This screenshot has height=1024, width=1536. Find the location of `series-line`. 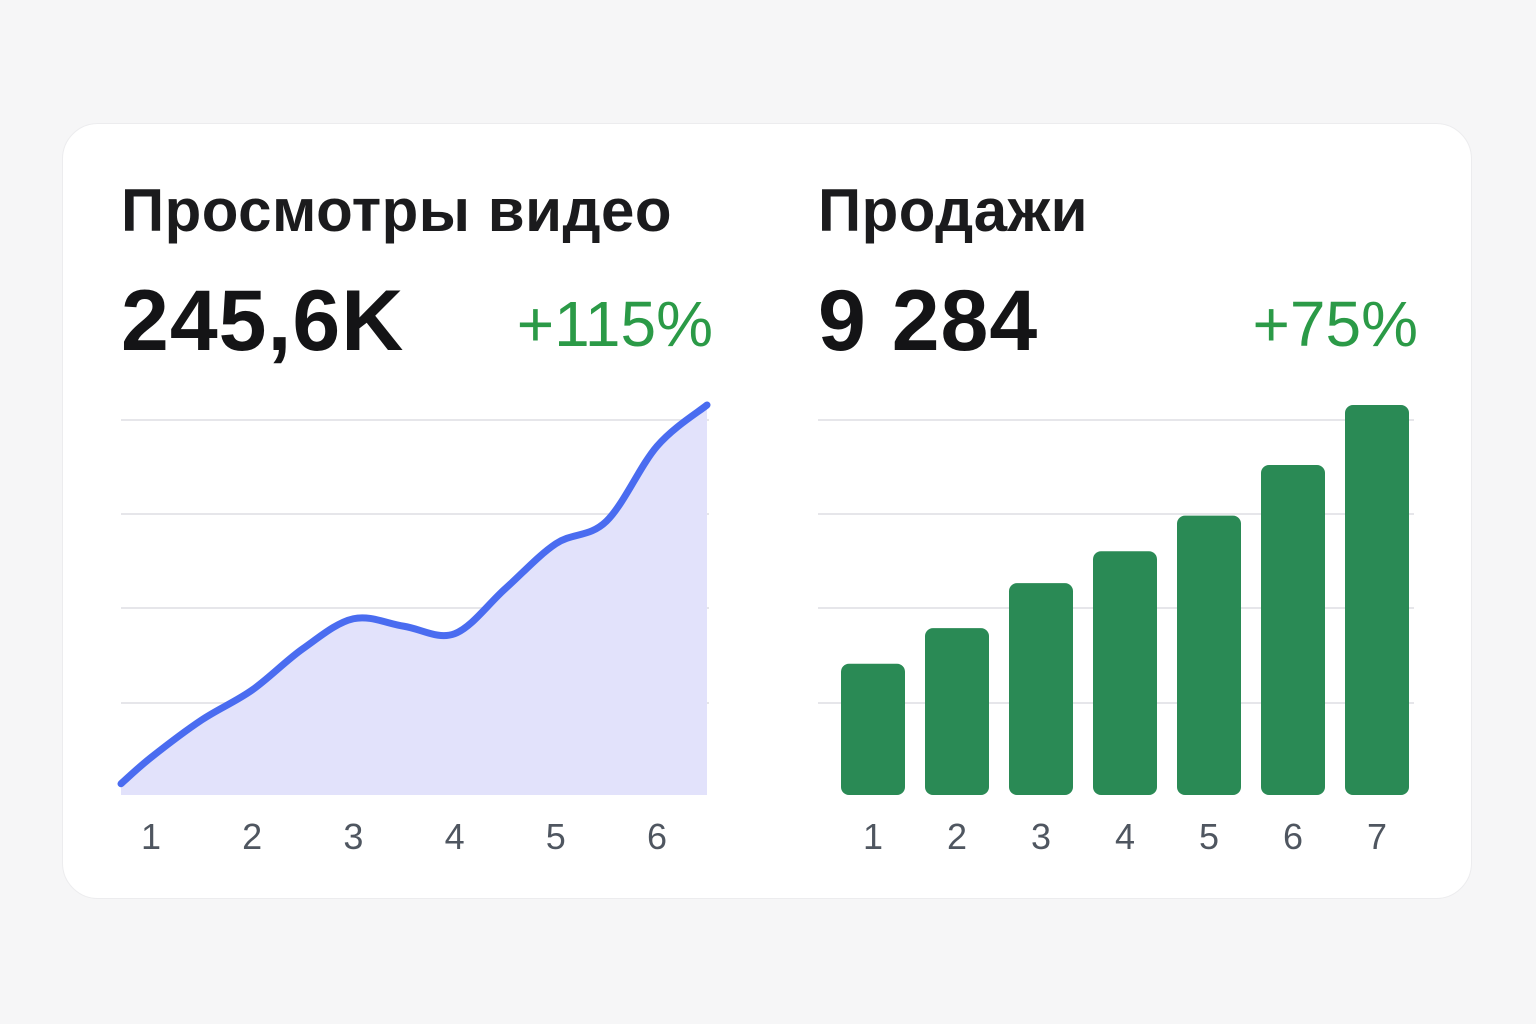

series-line is located at coordinates (414, 594).